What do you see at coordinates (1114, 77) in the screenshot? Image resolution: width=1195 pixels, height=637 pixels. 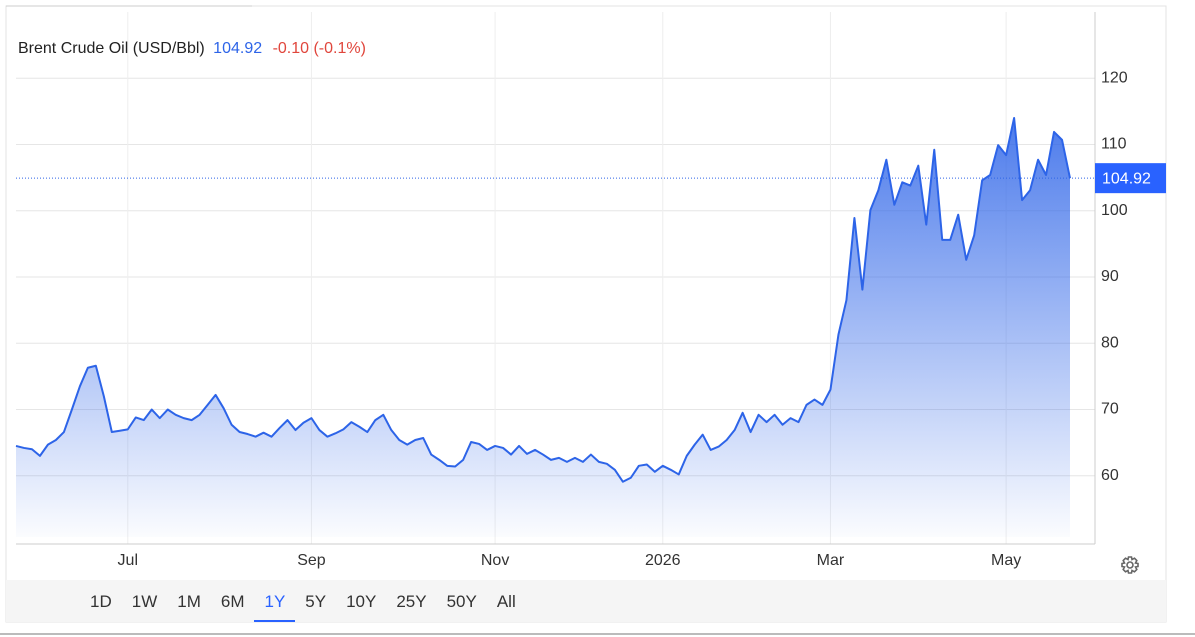 I see `y-tick-label: 120` at bounding box center [1114, 77].